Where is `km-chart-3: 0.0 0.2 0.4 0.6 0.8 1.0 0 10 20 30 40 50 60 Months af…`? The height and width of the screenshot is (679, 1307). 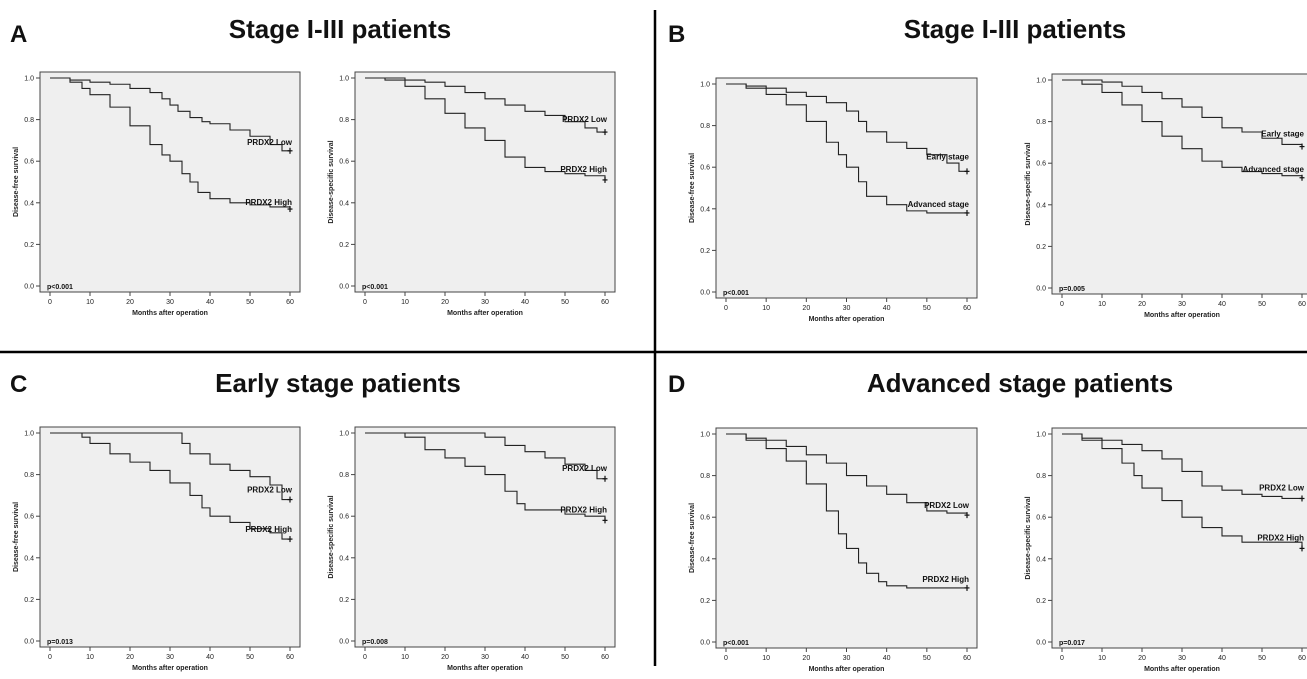 km-chart-3: 0.0 0.2 0.4 0.6 0.8 1.0 0 10 20 30 40 50 60 Months af… is located at coordinates (833, 200).